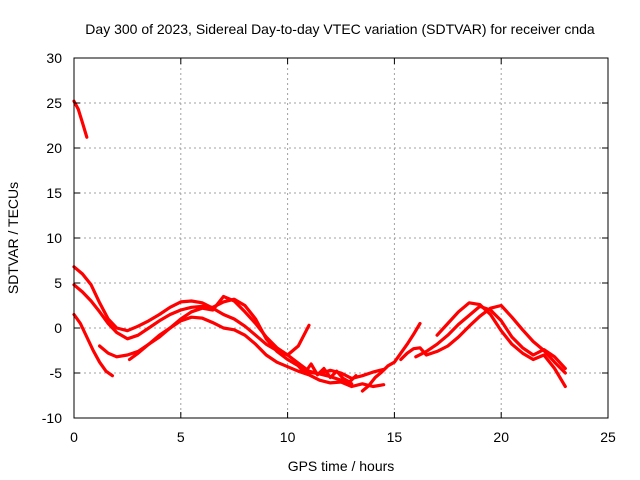 The image size is (640, 480). Describe the element at coordinates (58, 328) in the screenshot. I see `y-tick-label: 0` at that location.